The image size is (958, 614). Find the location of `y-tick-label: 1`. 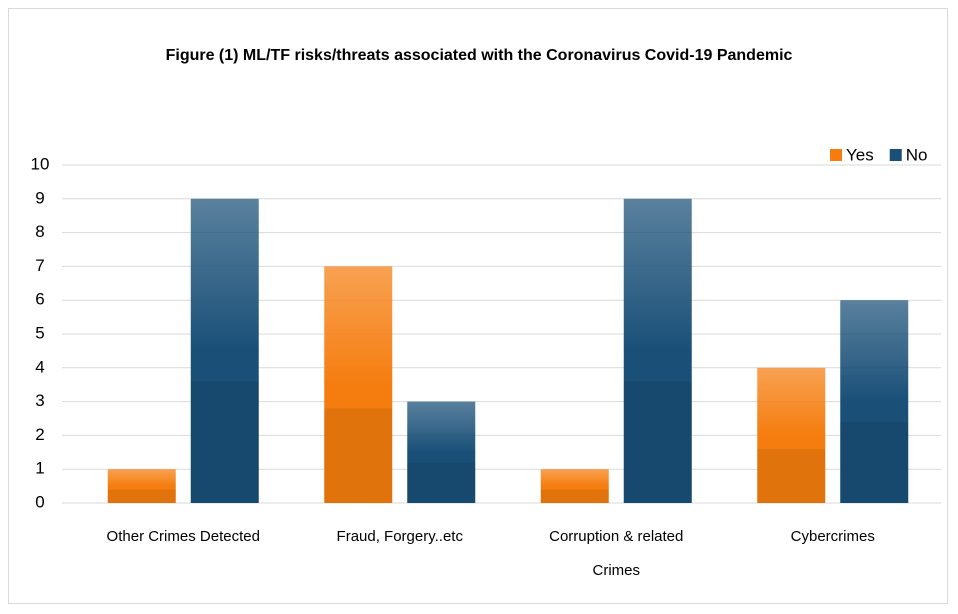

y-tick-label: 1 is located at coordinates (39, 468).